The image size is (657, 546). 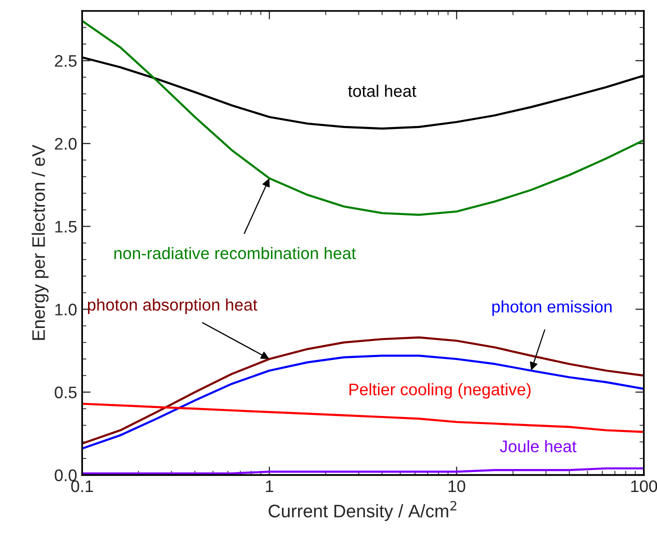 What do you see at coordinates (363, 417) in the screenshot?
I see `line-series` at bounding box center [363, 417].